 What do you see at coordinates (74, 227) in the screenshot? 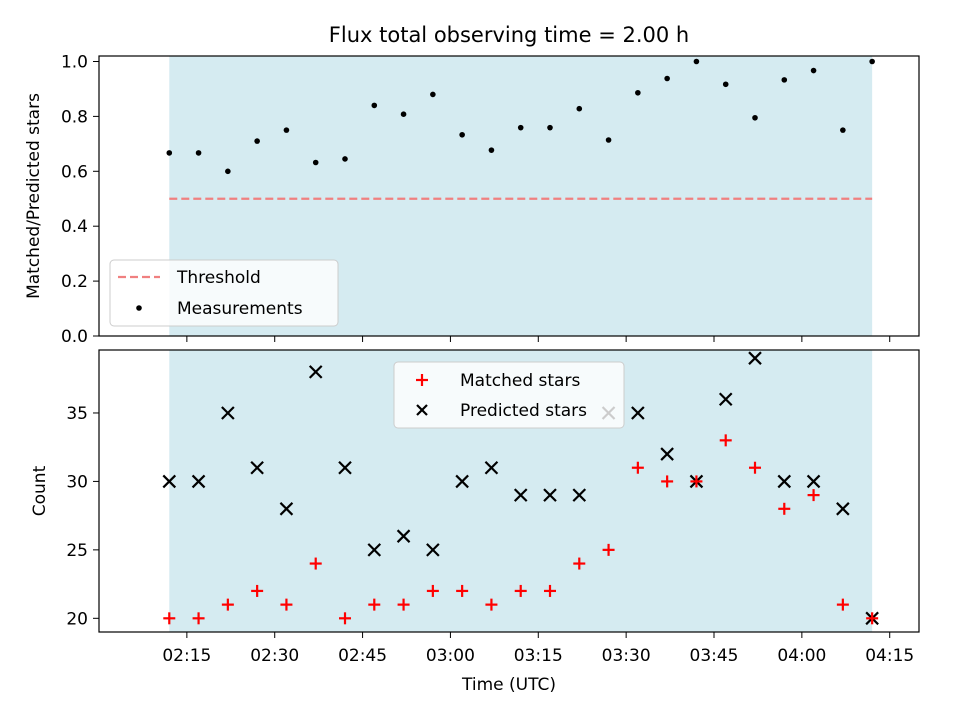
I see `top-y-tick-label: 0.4` at bounding box center [74, 227].